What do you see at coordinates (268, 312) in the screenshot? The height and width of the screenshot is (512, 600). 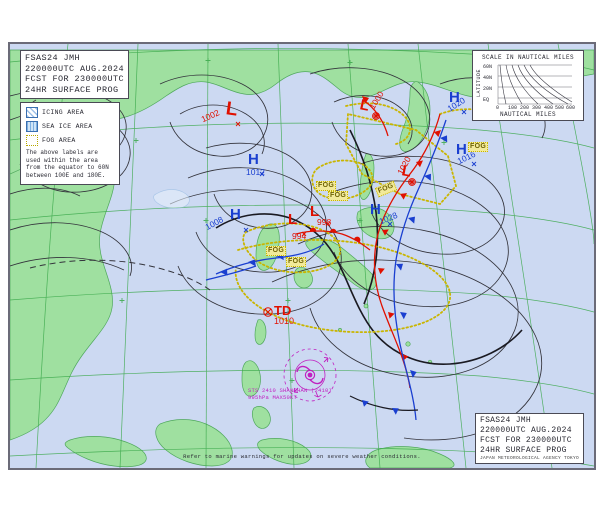 I see `td-symbol` at bounding box center [268, 312].